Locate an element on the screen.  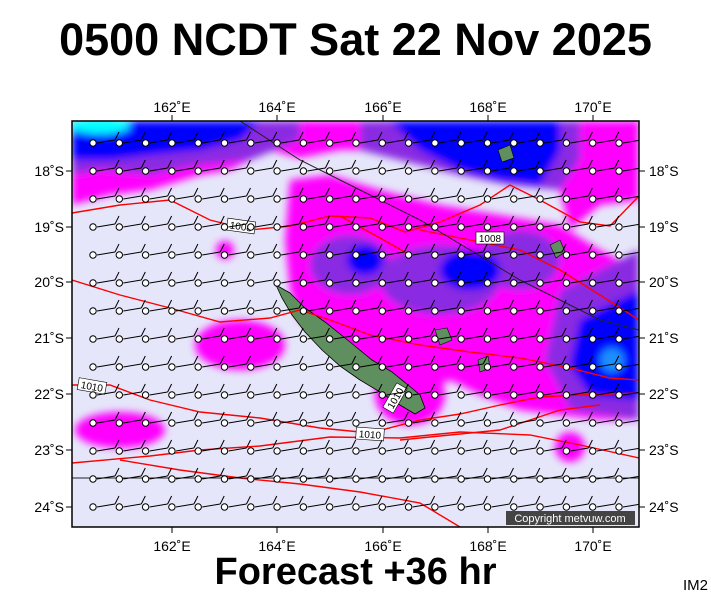
isobar-label: 1010 is located at coordinates (92, 387).